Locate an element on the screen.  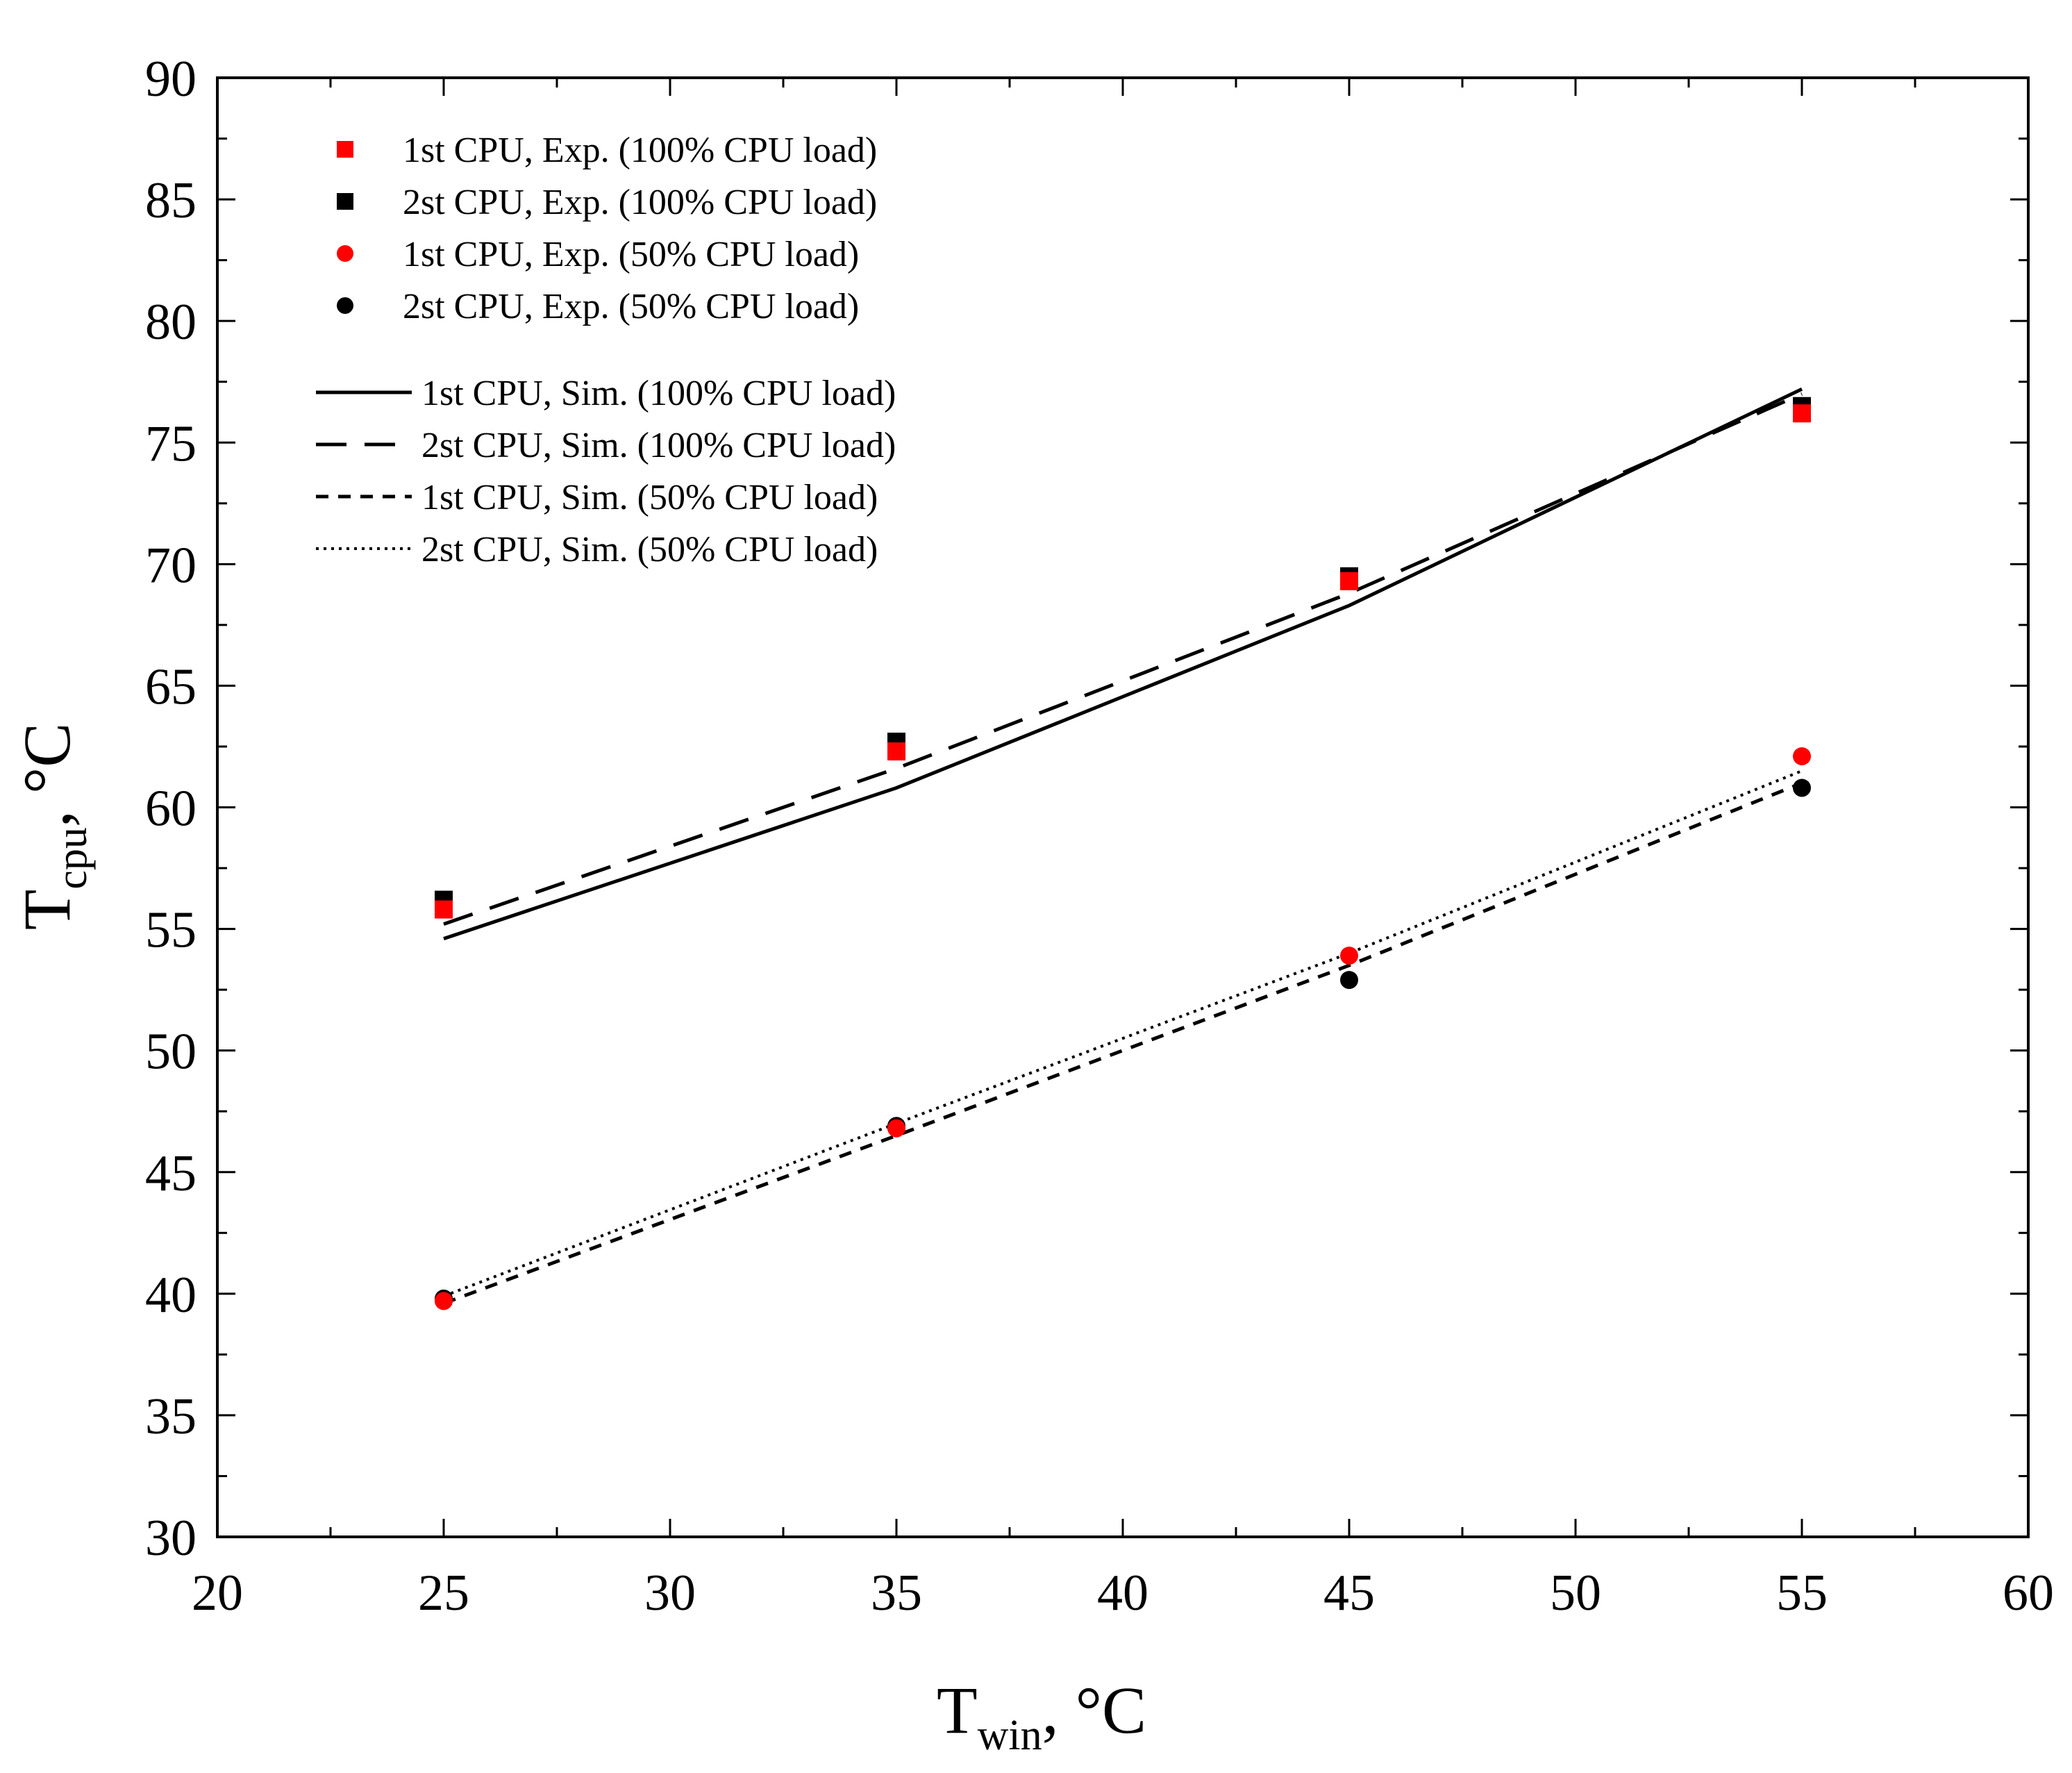
y-tick-label: 80 is located at coordinates (171, 322).